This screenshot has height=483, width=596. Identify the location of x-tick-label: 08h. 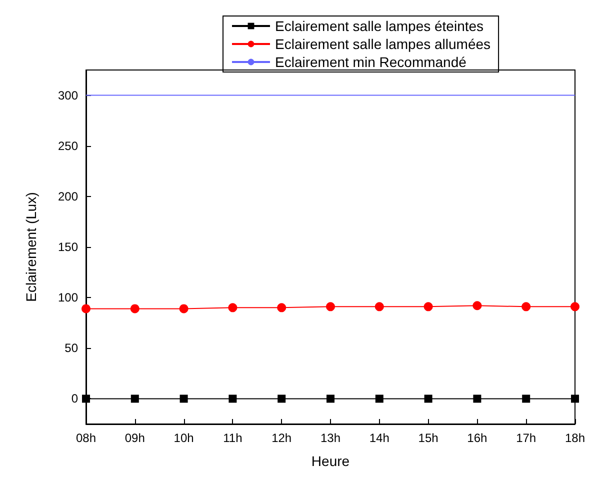
(86, 438).